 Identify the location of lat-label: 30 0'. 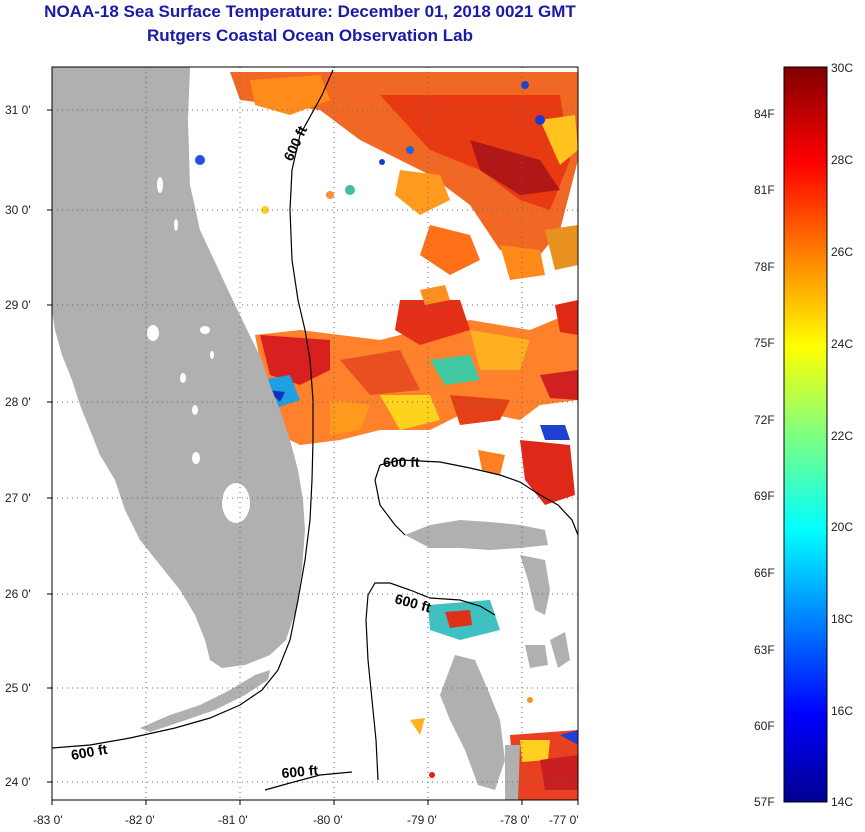
(18, 210).